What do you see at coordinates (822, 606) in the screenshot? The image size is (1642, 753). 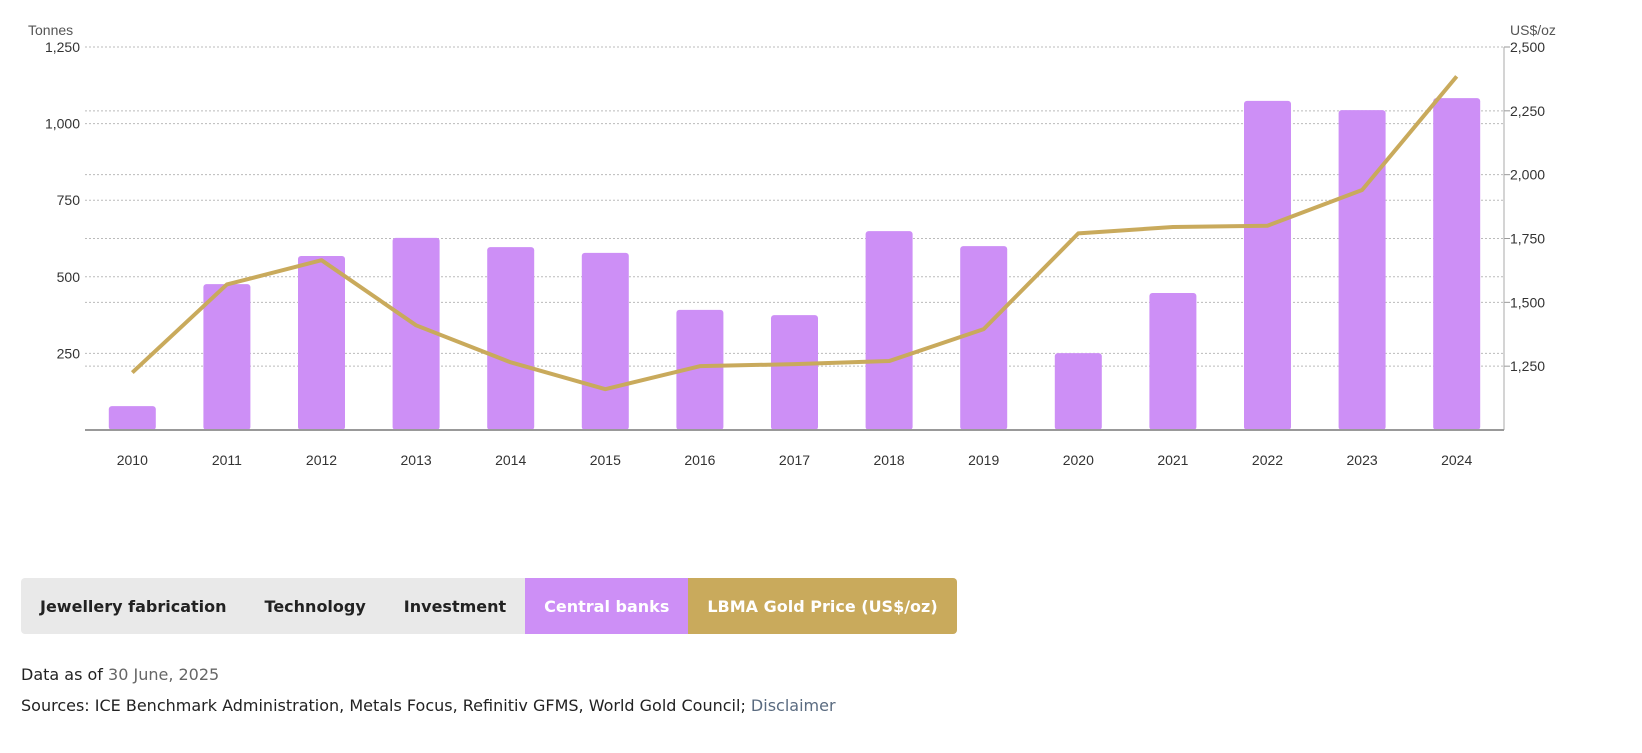 I see `legend-gold-price: LBMA Gold Price (US$/oz)` at bounding box center [822, 606].